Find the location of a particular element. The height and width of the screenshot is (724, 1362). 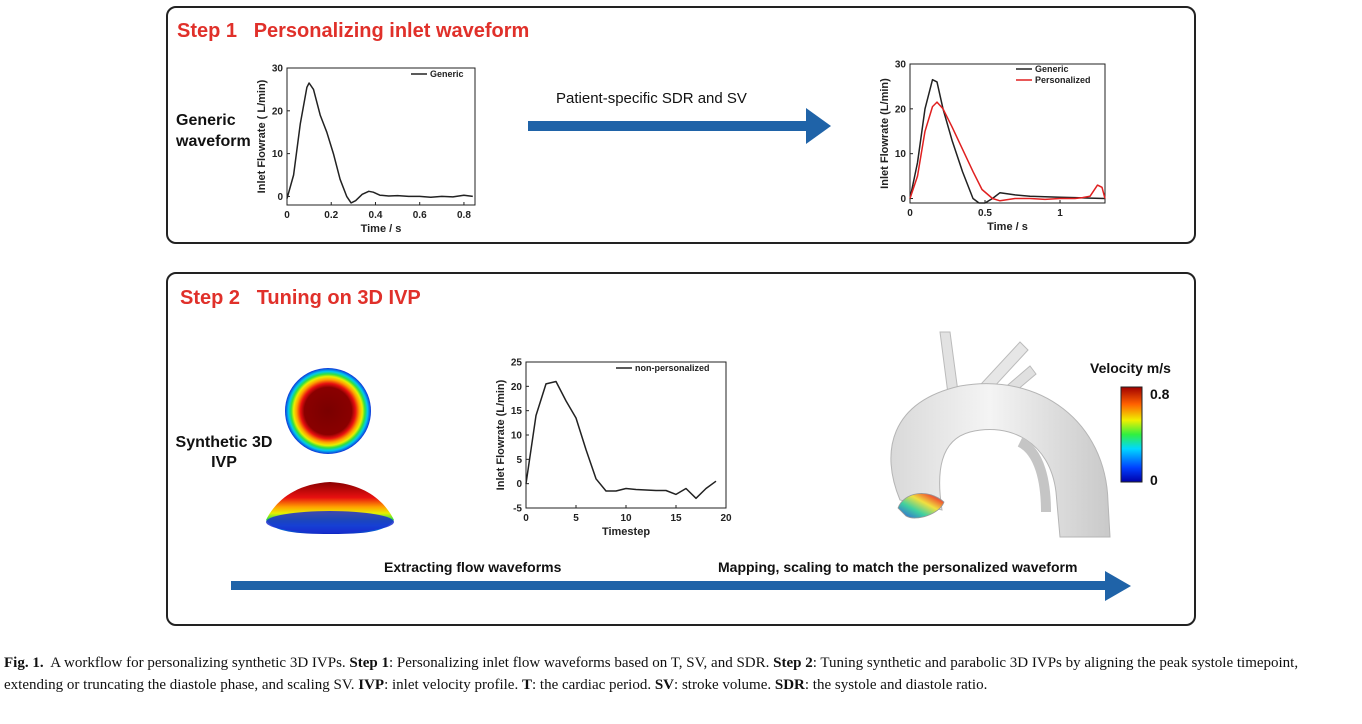

caption-t-text: : the cardiac period. is located at coordinates (591, 685).